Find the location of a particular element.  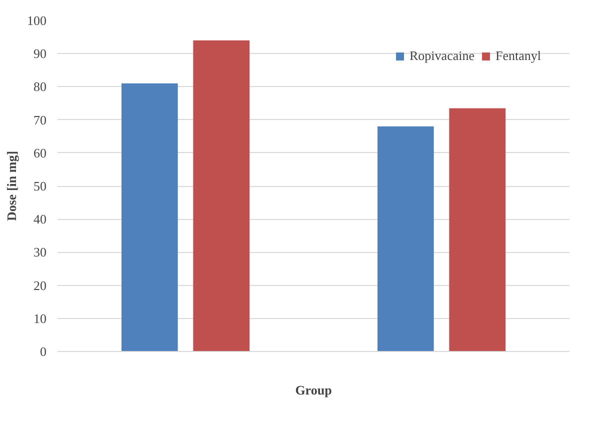

y-tick-label: 0 is located at coordinates (43, 351).